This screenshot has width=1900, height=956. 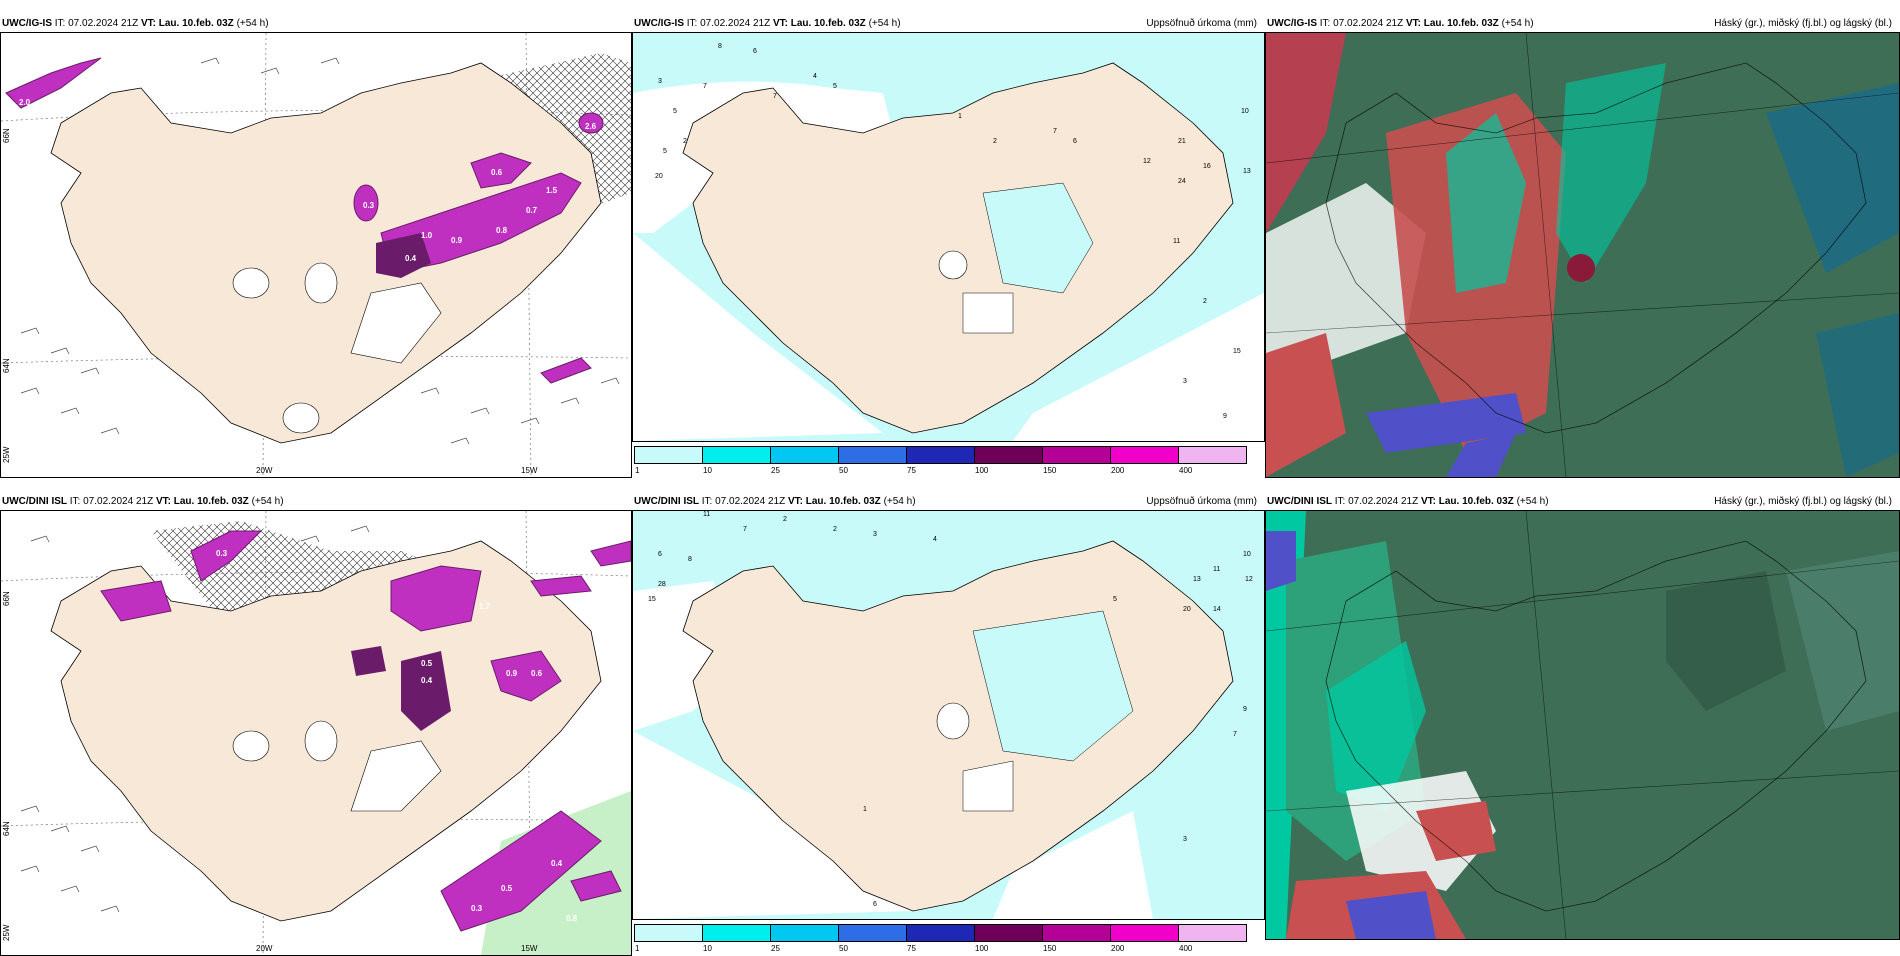 I want to click on colorbar-tick-label: 1, so click(x=637, y=948).